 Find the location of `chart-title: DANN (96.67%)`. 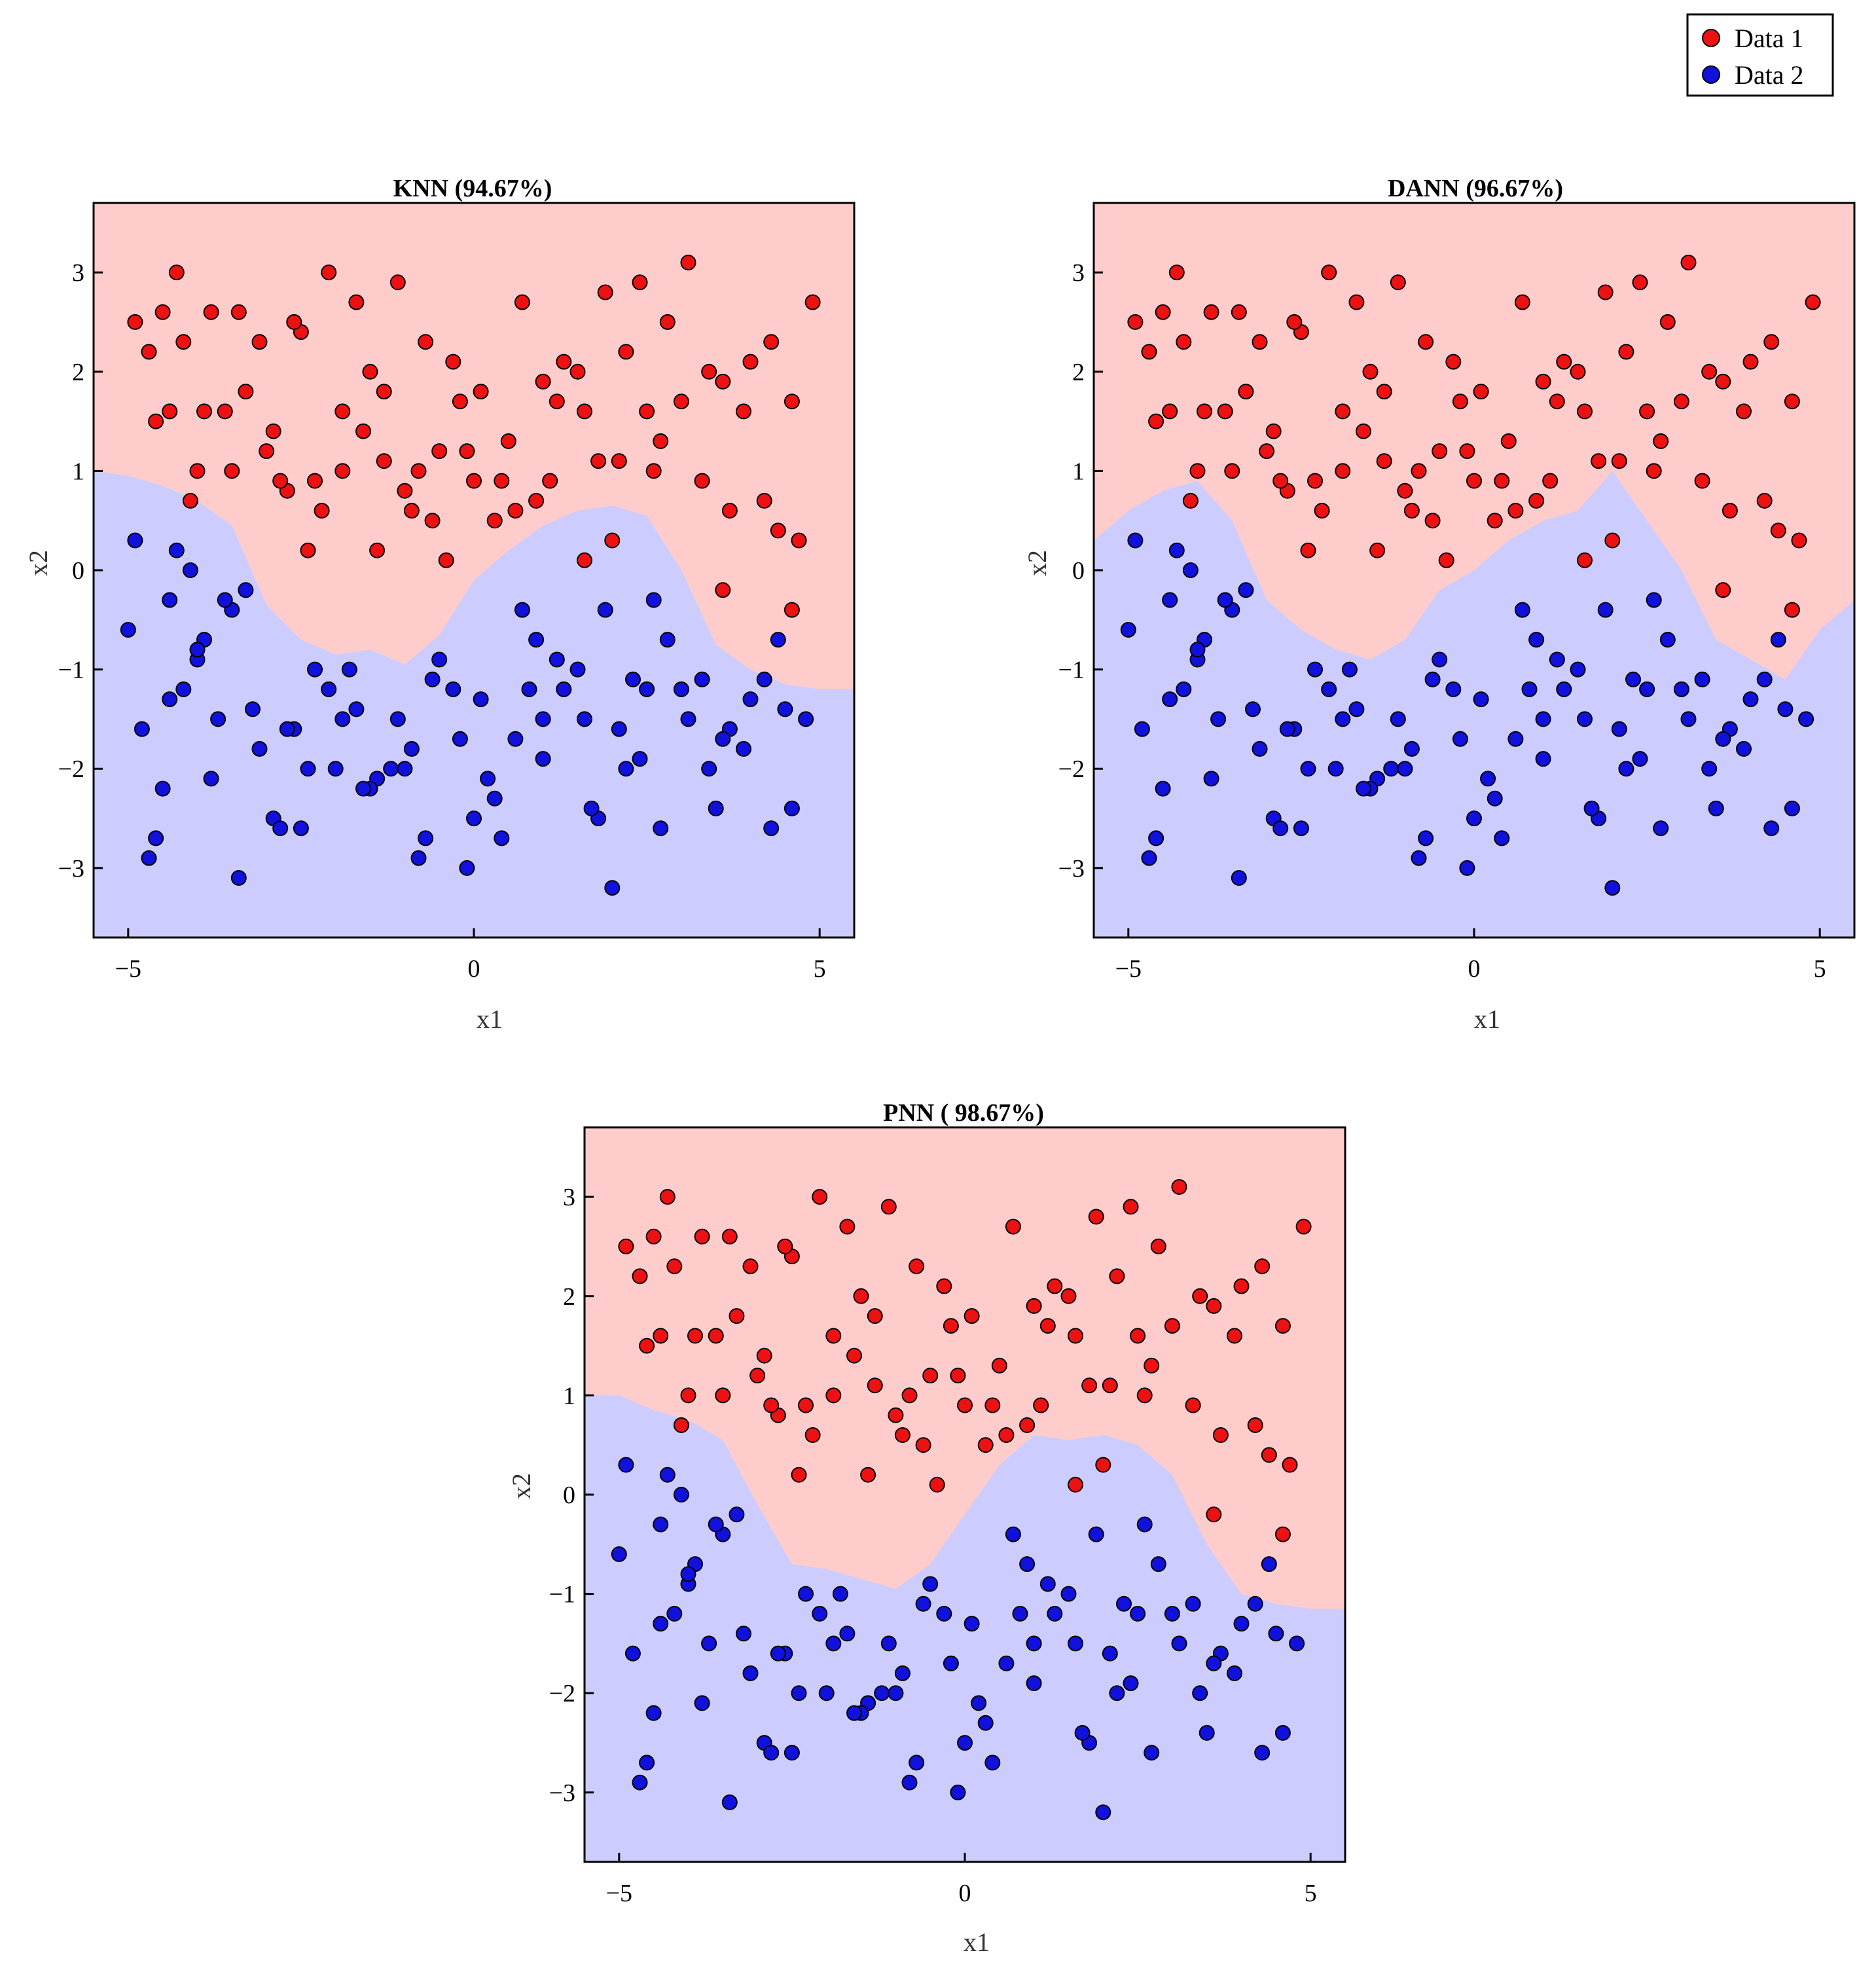

chart-title: DANN (96.67%) is located at coordinates (1475, 188).